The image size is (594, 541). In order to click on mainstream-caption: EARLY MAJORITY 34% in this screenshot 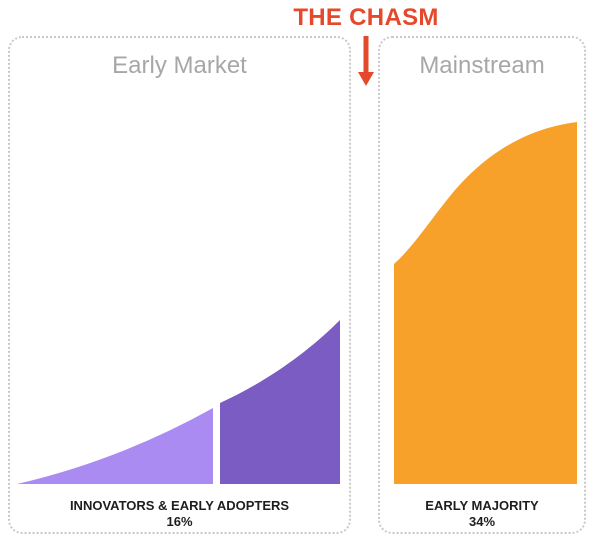, I will do `click(482, 514)`.